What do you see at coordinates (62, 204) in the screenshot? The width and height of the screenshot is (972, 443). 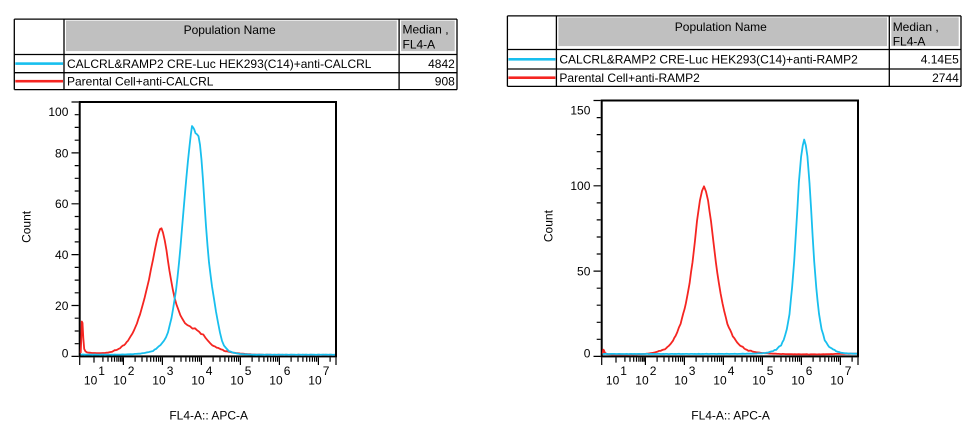 I see `svg-text: 60` at bounding box center [62, 204].